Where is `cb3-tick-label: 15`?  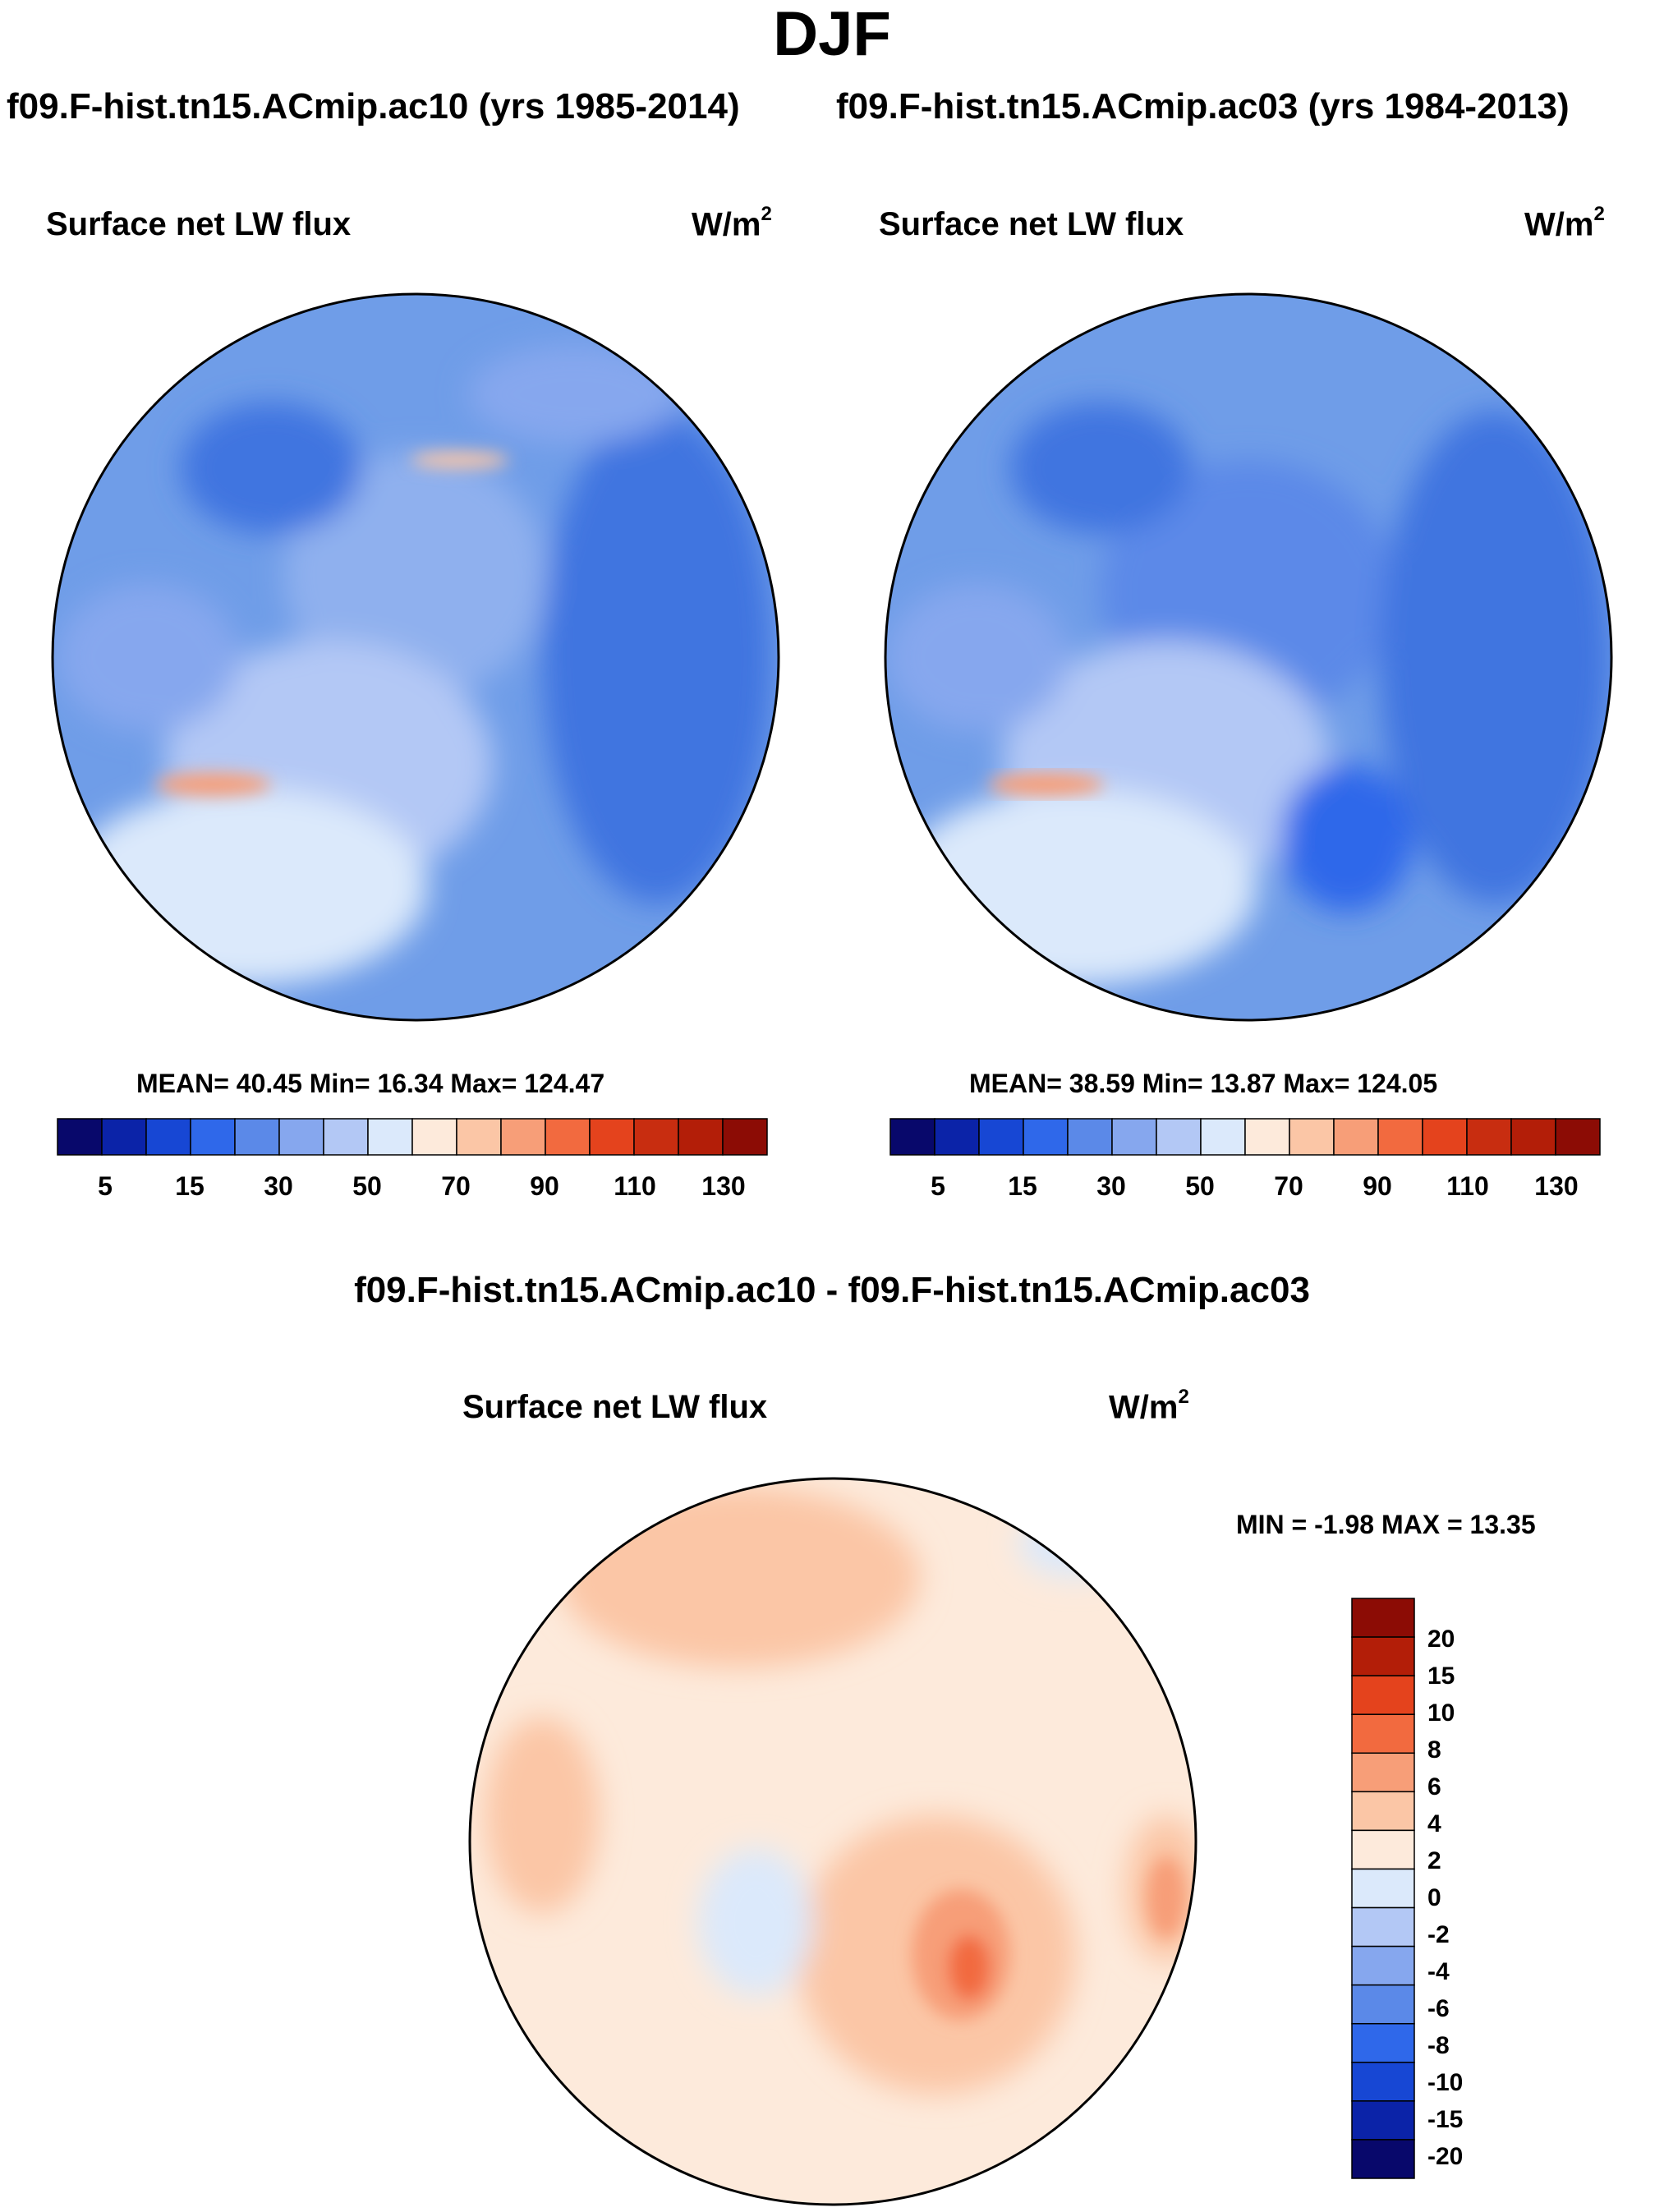
cb3-tick-label: 15 is located at coordinates (1441, 1676).